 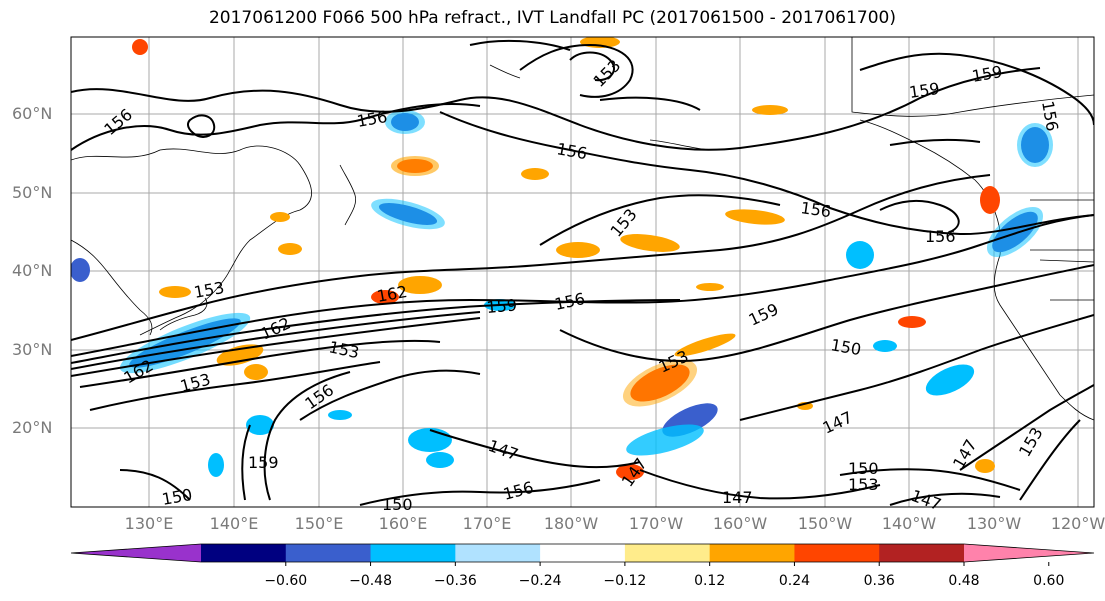 What do you see at coordinates (319, 523) in the screenshot?
I see `lon-label: 150°E` at bounding box center [319, 523].